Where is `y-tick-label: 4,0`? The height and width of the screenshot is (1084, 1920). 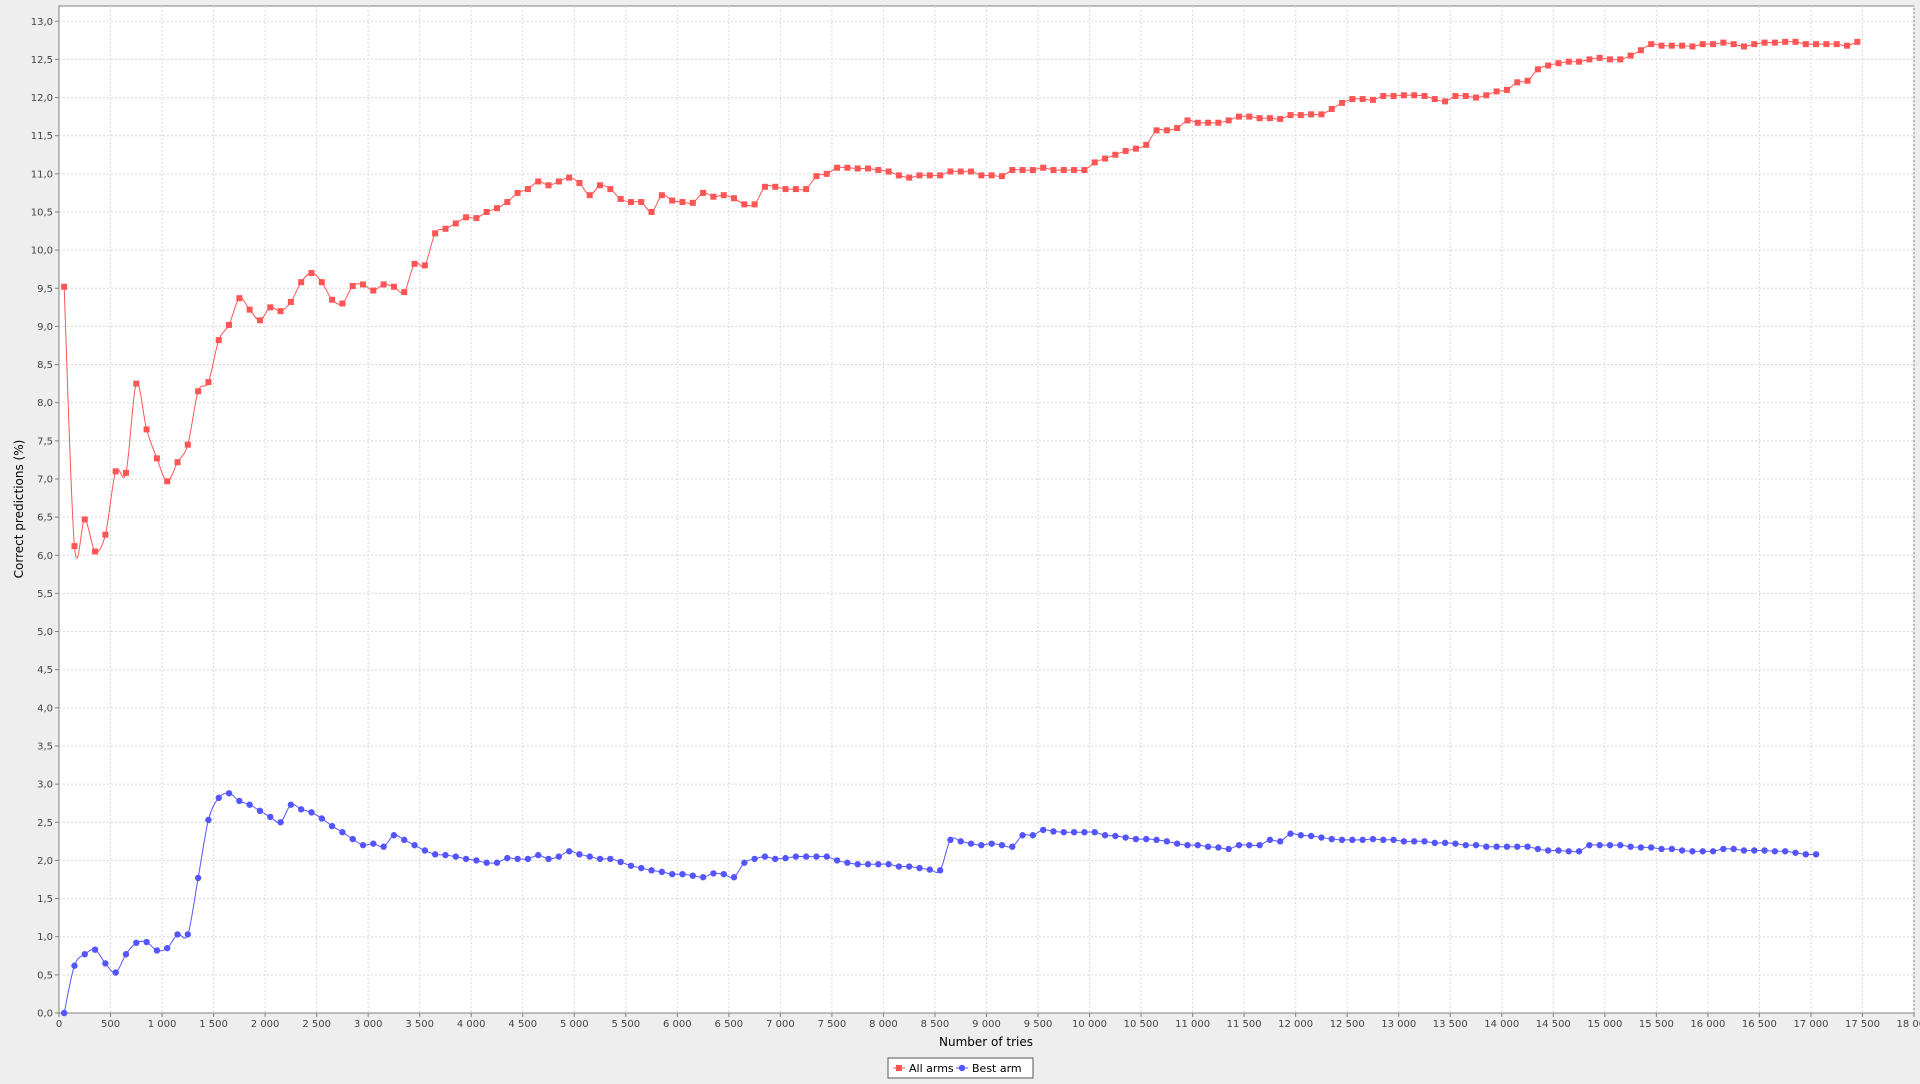
y-tick-label: 4,0 is located at coordinates (45, 708).